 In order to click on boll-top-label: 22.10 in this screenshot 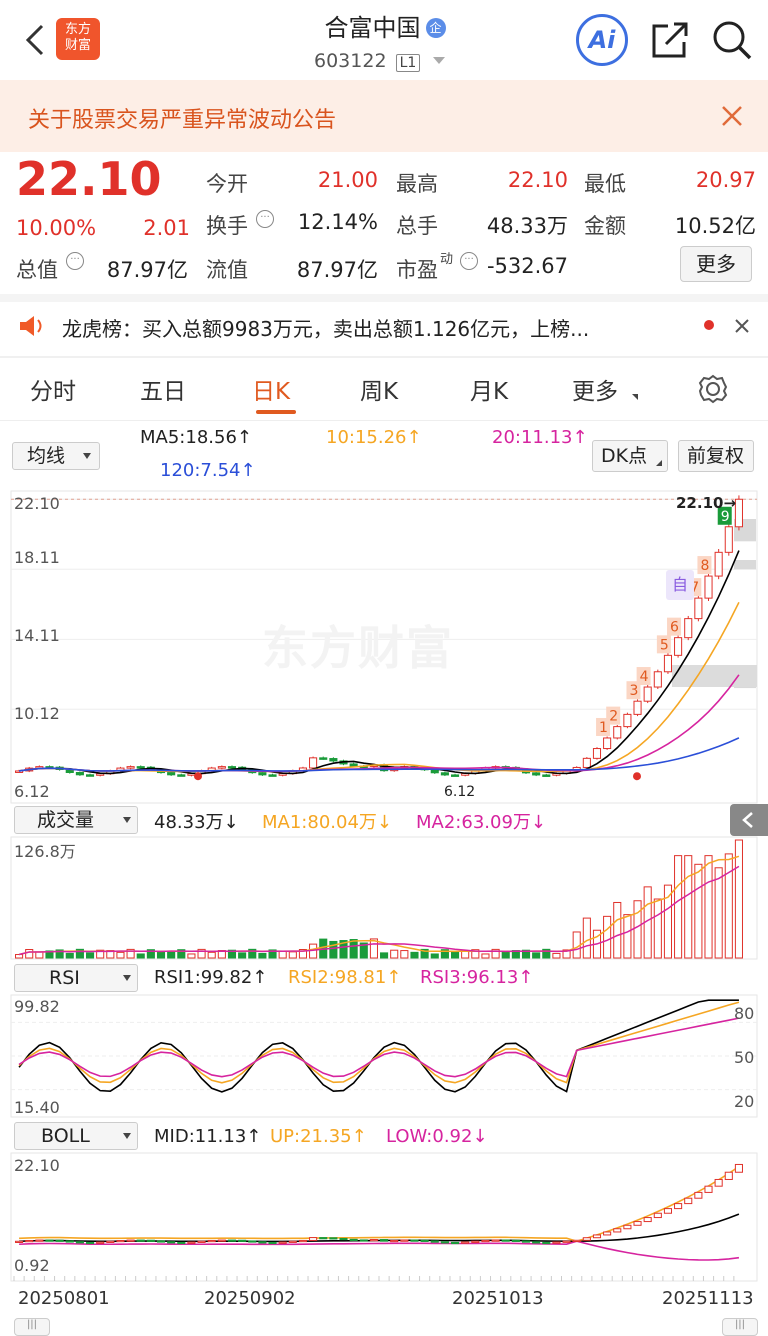, I will do `click(37, 1165)`.